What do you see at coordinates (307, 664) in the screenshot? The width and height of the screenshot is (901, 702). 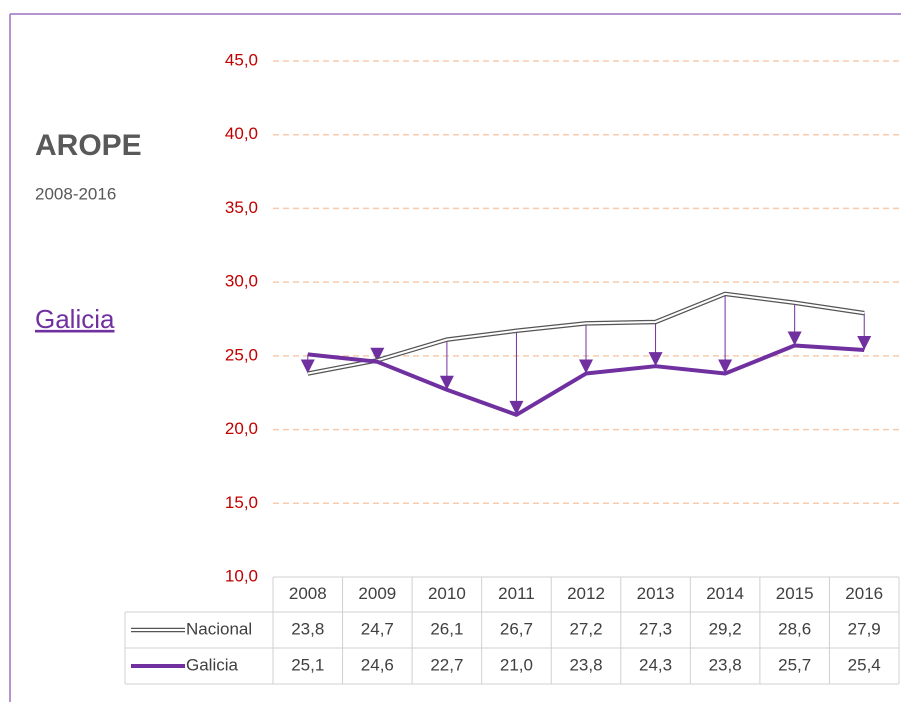 I see `table-value: 25,1` at bounding box center [307, 664].